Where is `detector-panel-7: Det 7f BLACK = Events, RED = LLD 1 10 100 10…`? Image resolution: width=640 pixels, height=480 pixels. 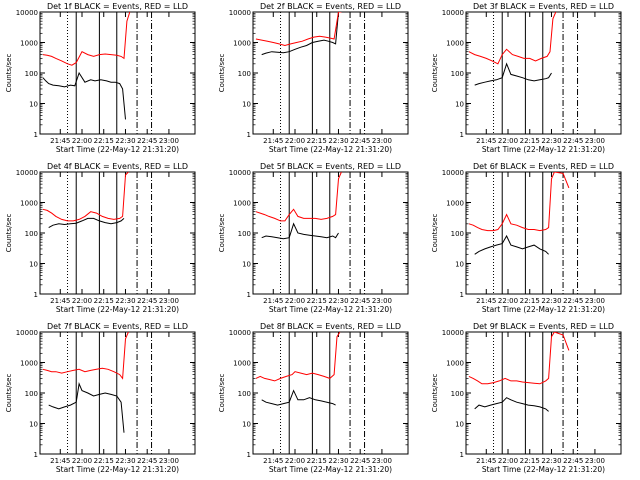
detector-panel-7: Det 7f BLACK = Events, RED = LLD 1 10 100 10… is located at coordinates (100, 398).